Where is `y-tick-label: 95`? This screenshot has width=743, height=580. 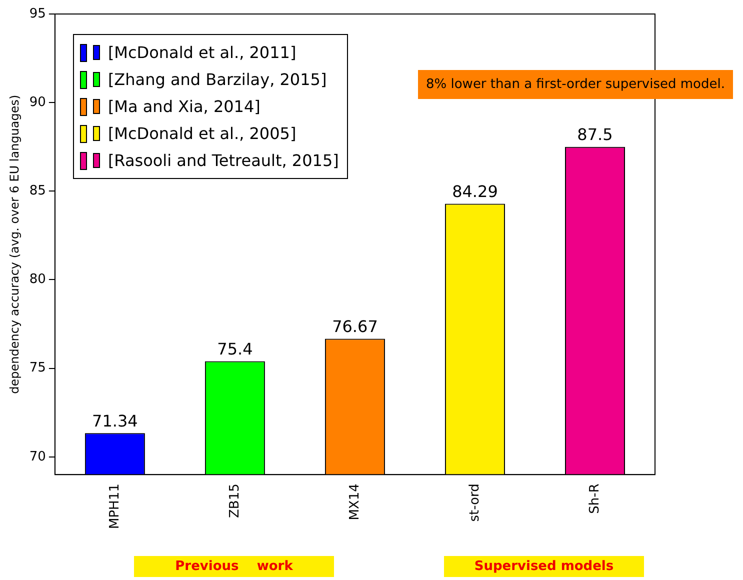
y-tick-label: 95 is located at coordinates (37, 14).